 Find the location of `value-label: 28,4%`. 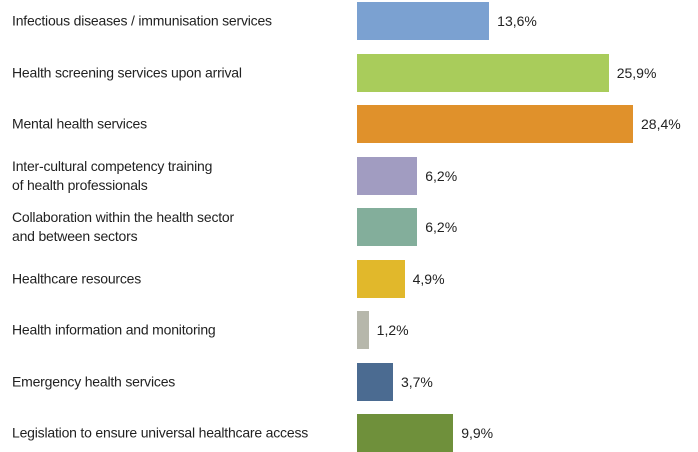

value-label: 28,4% is located at coordinates (661, 124).